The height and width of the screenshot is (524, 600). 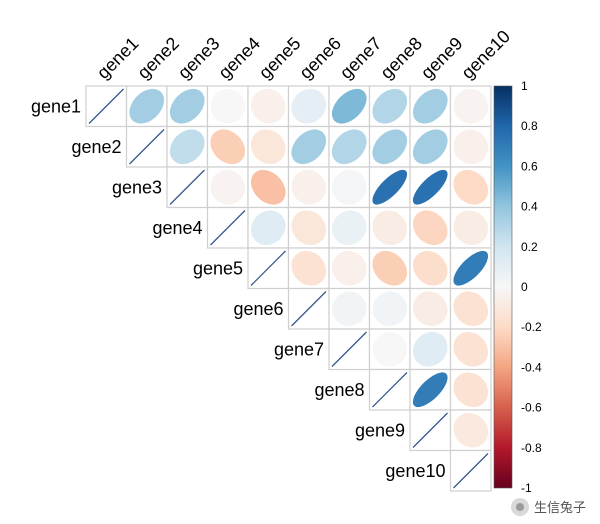 What do you see at coordinates (177, 228) in the screenshot?
I see `row-label-gene4: gene4` at bounding box center [177, 228].